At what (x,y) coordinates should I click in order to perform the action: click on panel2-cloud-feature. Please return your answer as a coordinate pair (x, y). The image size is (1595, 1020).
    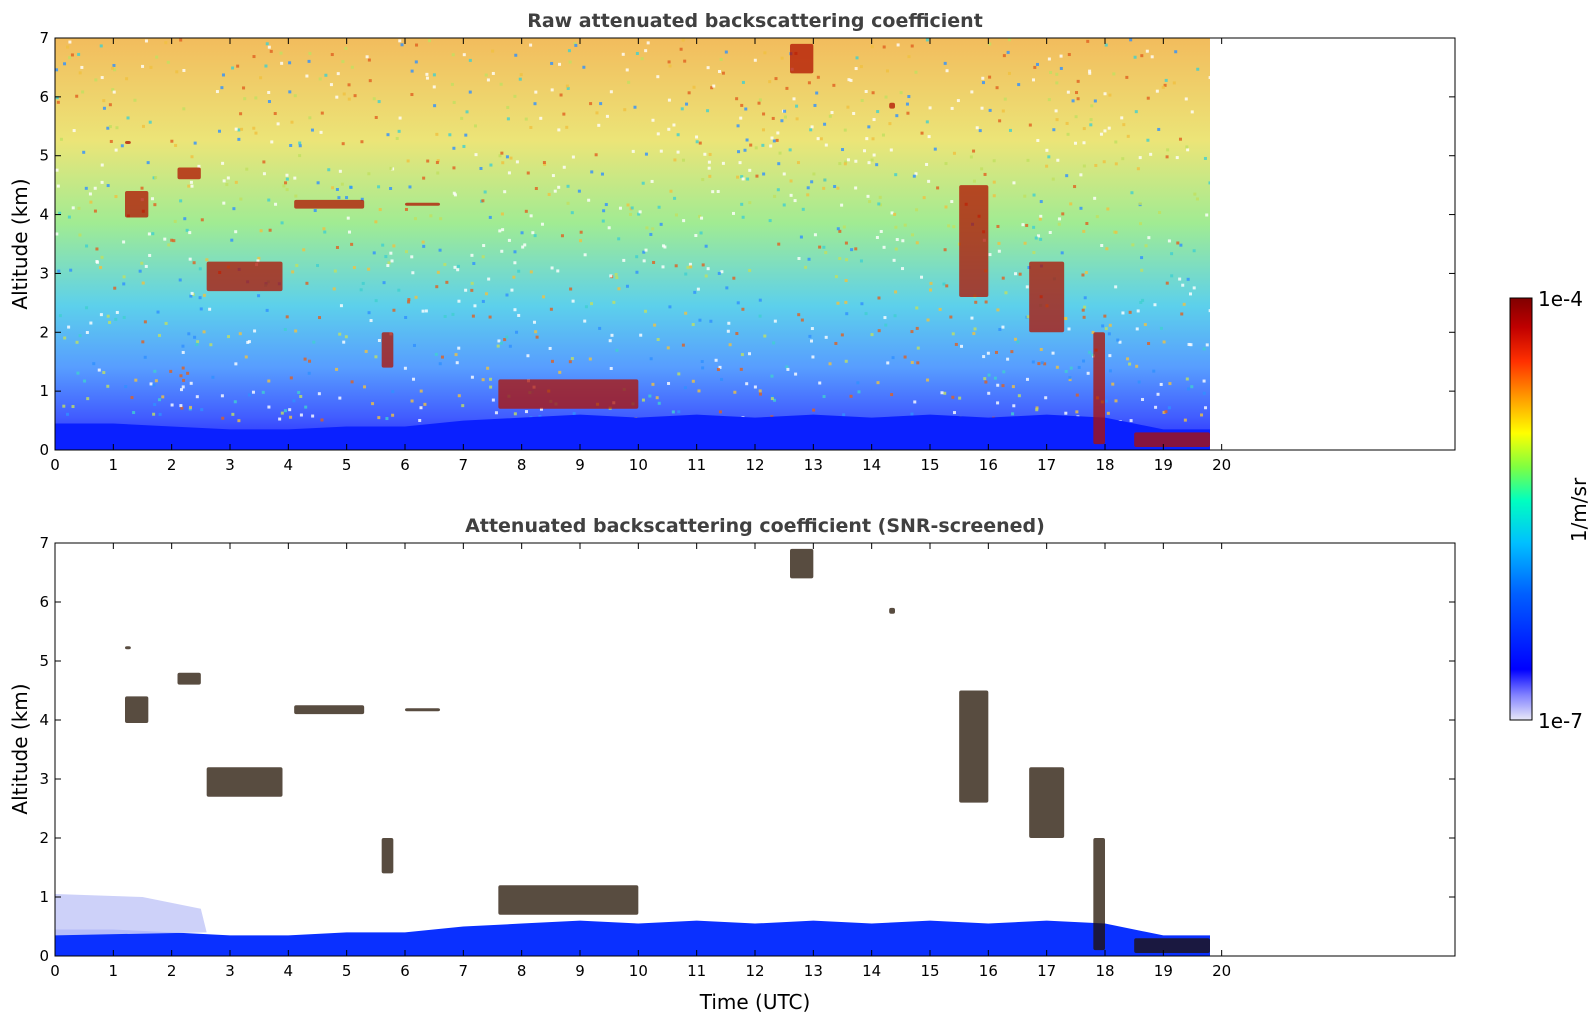
    Looking at the image, I should click on (1099, 894).